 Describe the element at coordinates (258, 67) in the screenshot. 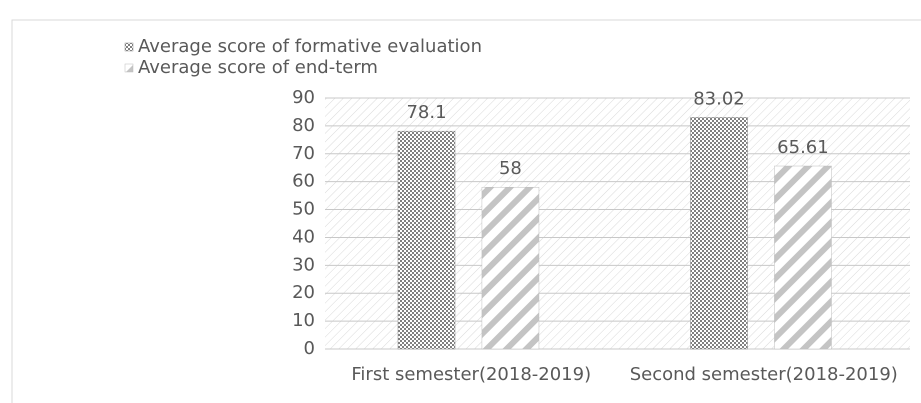

I see `legend-label: Average score of end-term` at that location.